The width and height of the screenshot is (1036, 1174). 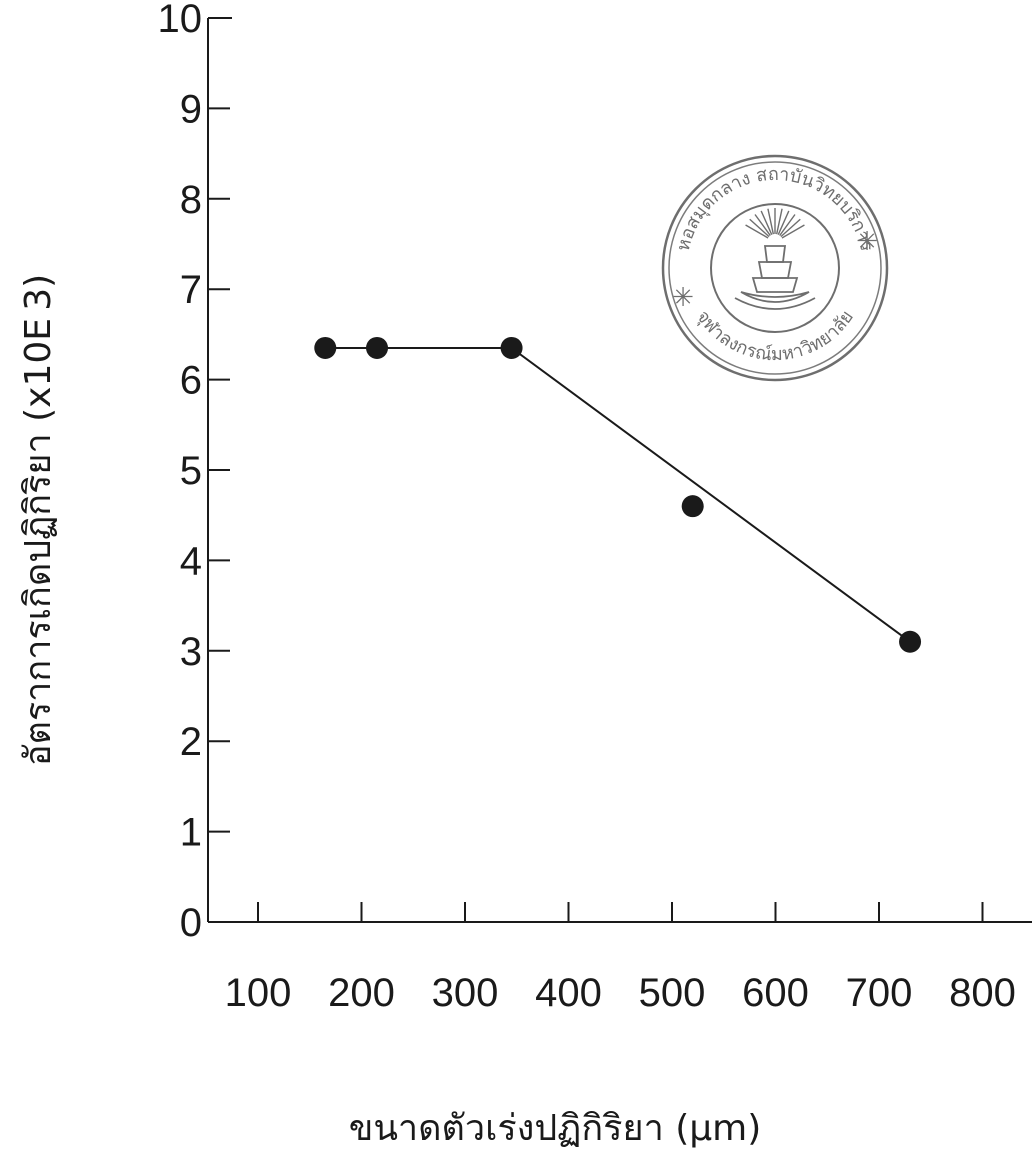 I want to click on fit-line-path, so click(x=618, y=494).